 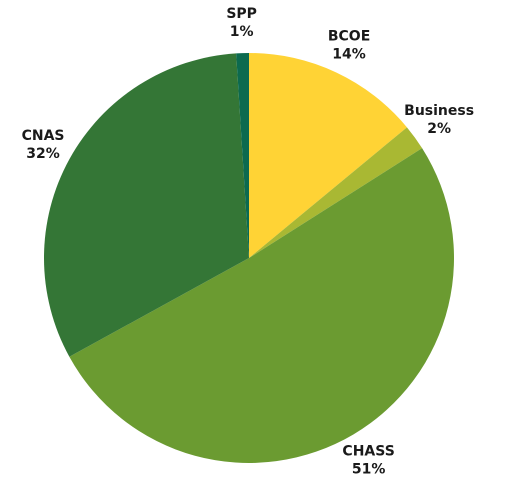 I want to click on slice-label: Business, so click(x=439, y=111).